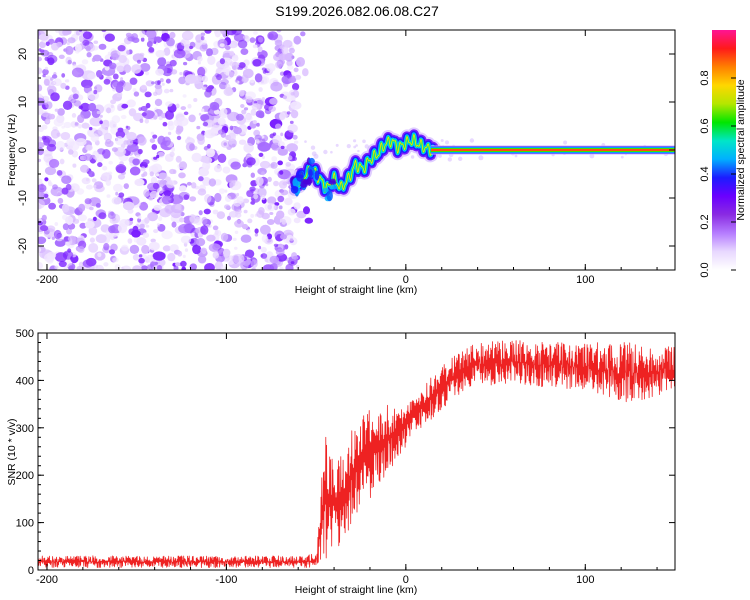  I want to click on snr-x-tick-label: 0, so click(406, 580).